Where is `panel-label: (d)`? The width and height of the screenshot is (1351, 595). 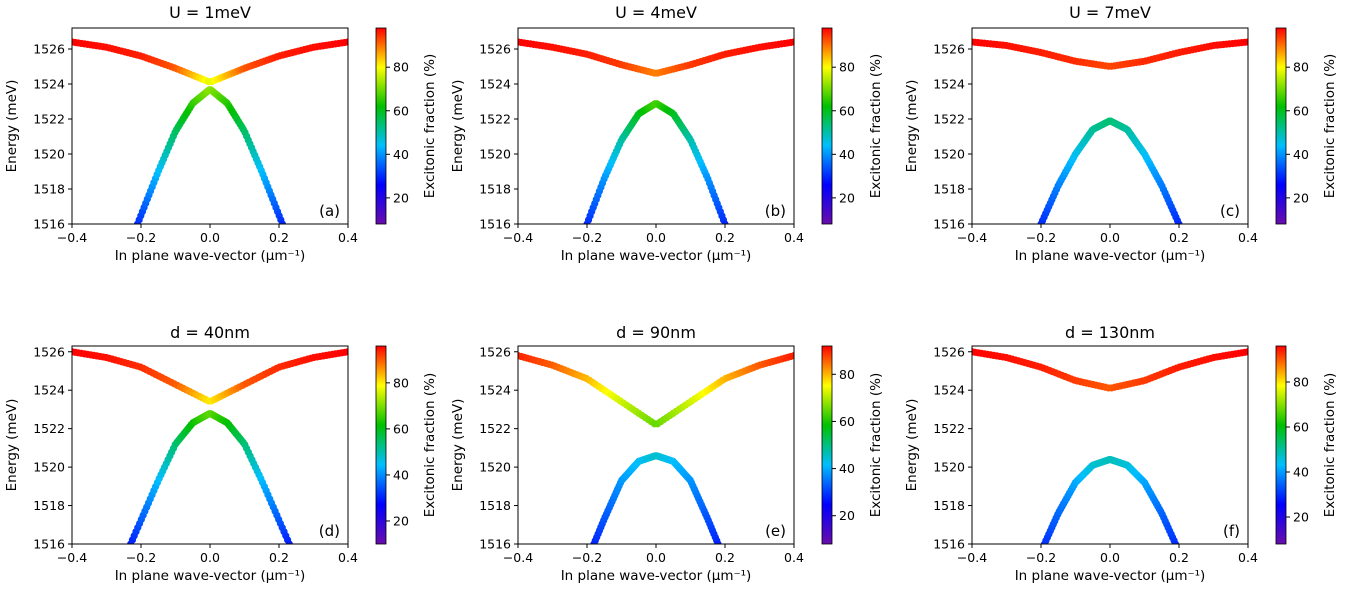
panel-label: (d) is located at coordinates (329, 531).